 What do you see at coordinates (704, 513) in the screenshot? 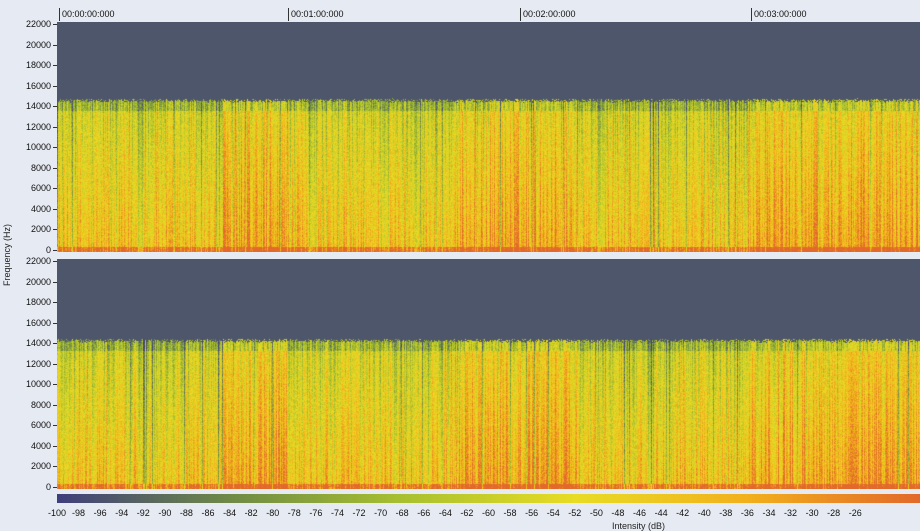
I see `colorbar-tick-label: -40` at bounding box center [704, 513].